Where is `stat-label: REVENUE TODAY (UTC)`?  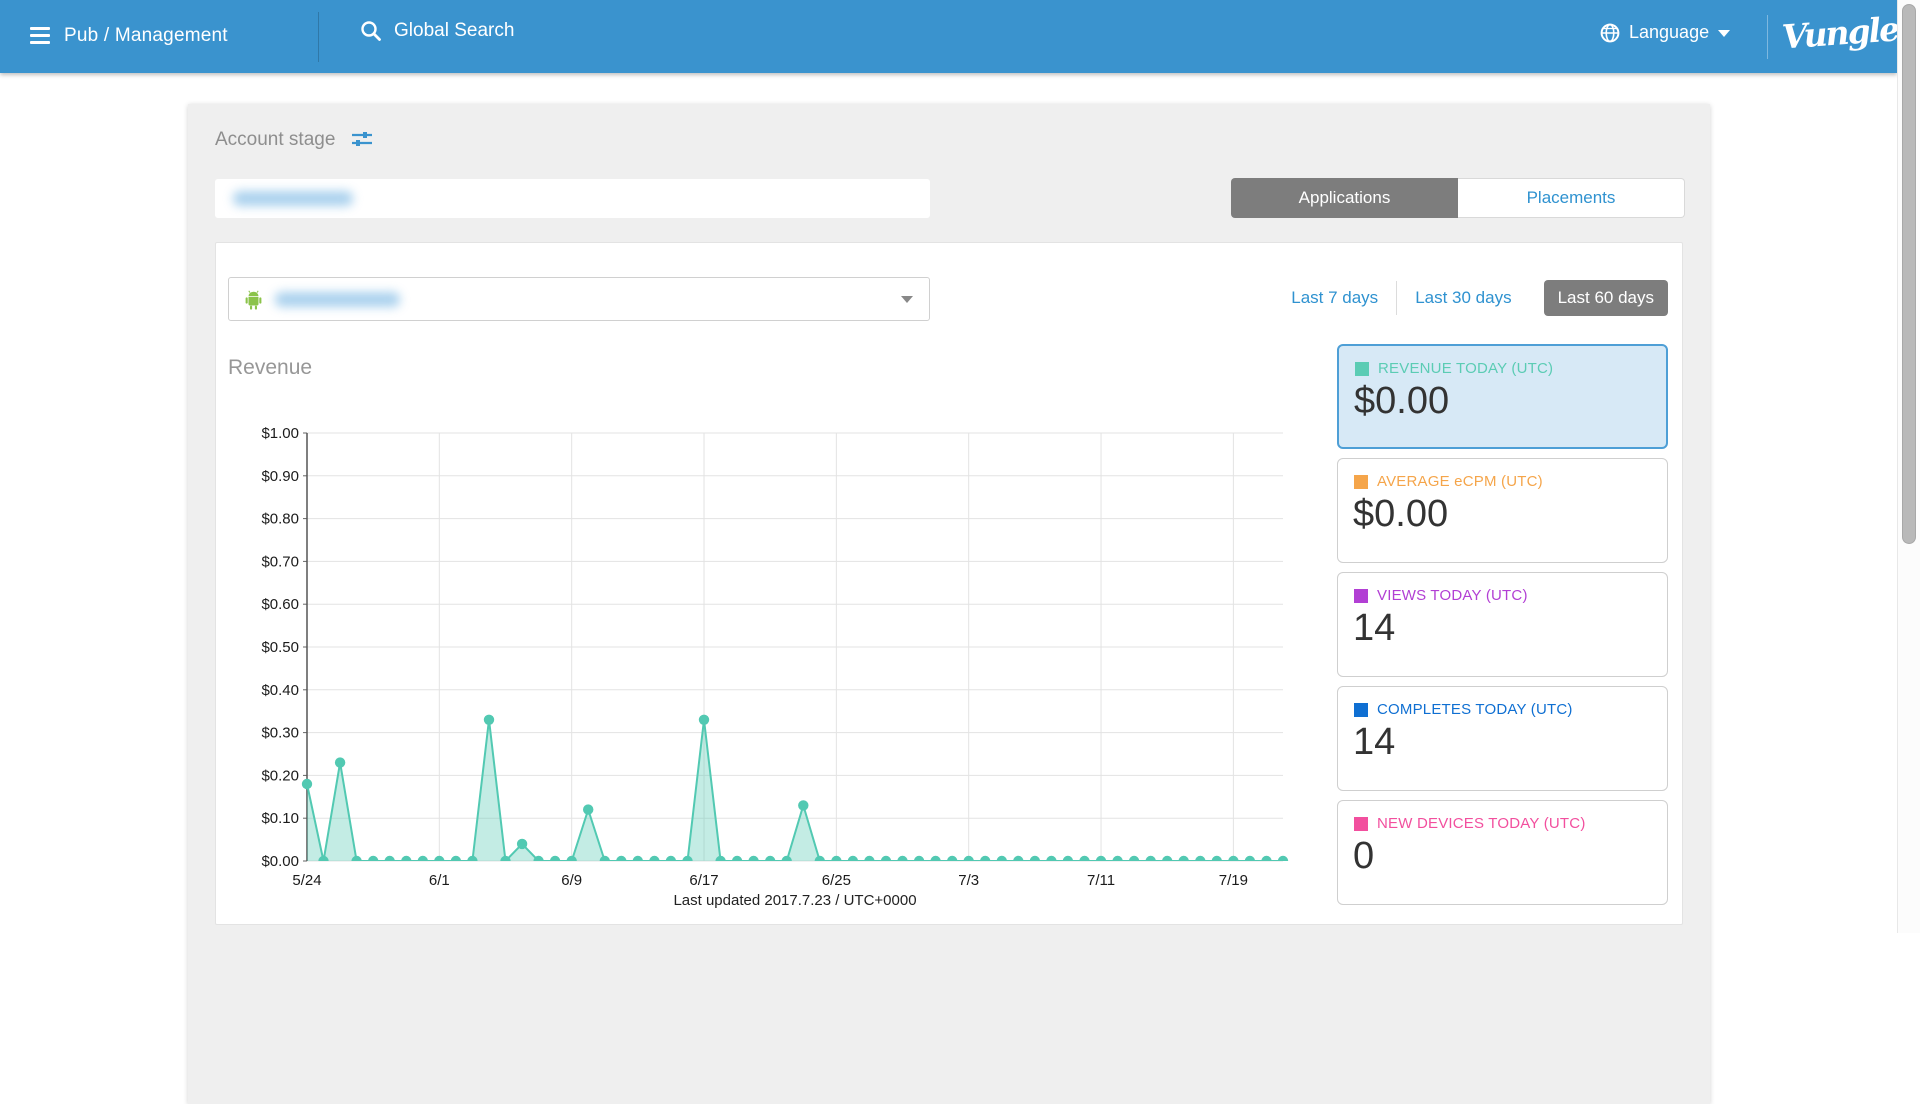
stat-label: REVENUE TODAY (UTC) is located at coordinates (1466, 368).